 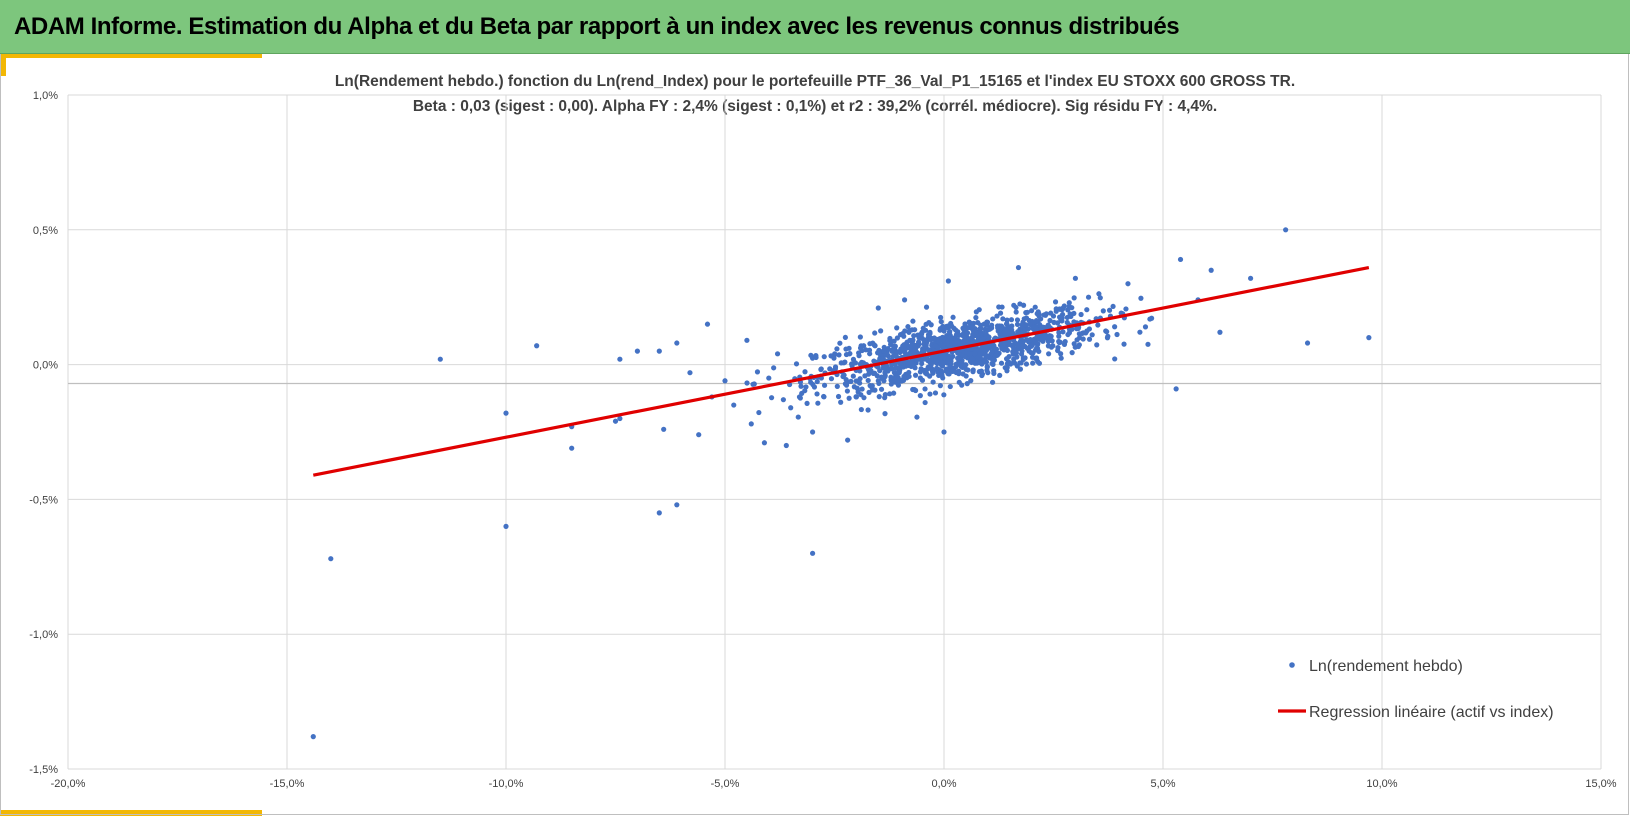 What do you see at coordinates (1162, 784) in the screenshot?
I see `x-tick-label: 5,0%` at bounding box center [1162, 784].